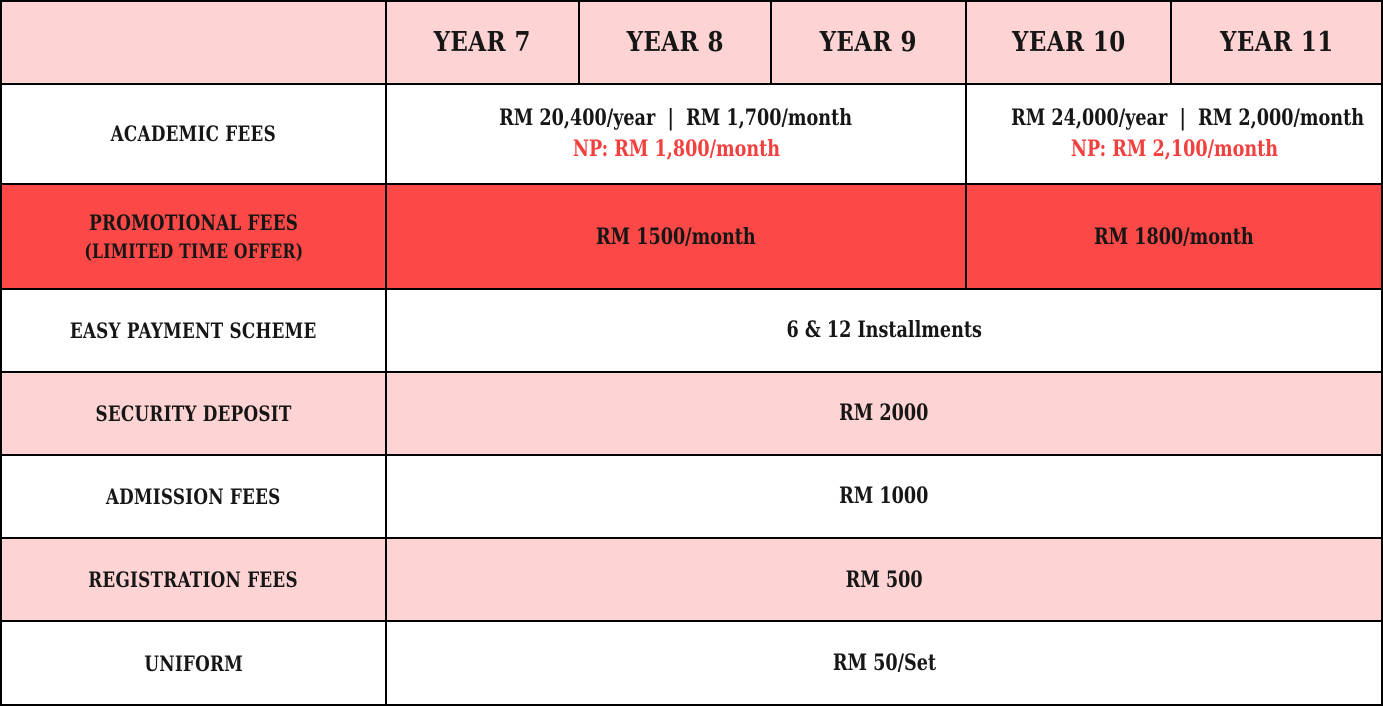 The width and height of the screenshot is (1383, 706). I want to click on header-cell-year-8: YEAR 8, so click(675, 42).